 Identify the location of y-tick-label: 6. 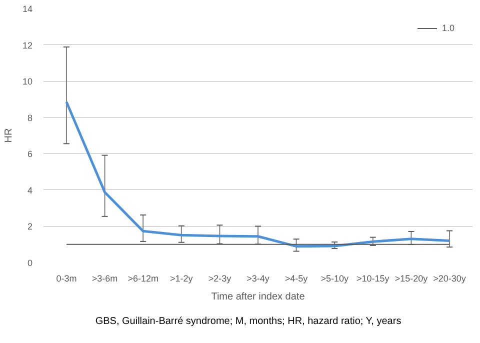
(30, 154).